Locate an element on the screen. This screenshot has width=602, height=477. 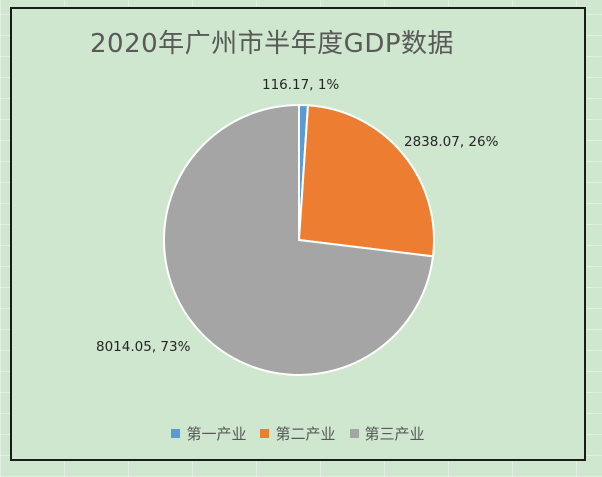
data-label-secondary: 2838.07, 26% is located at coordinates (451, 142).